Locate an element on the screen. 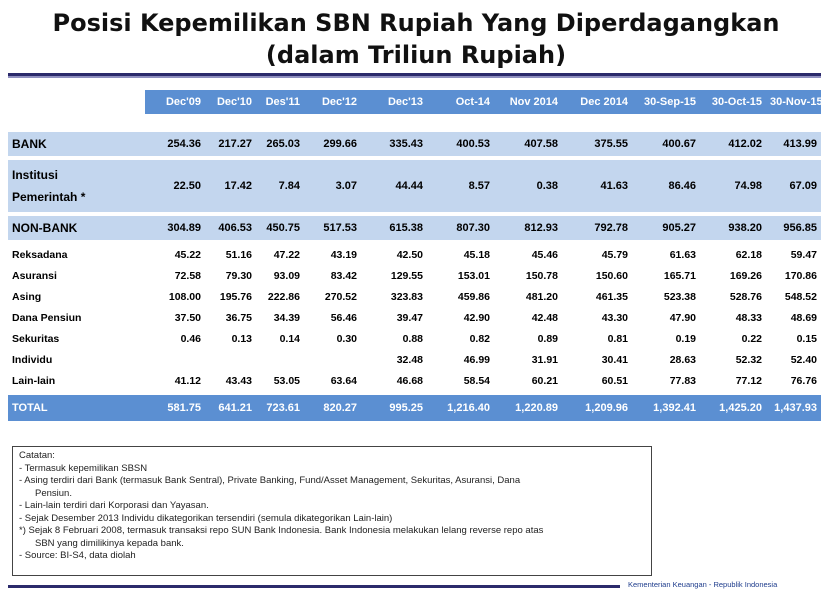 This screenshot has width=832, height=604. table-cell: 400.53 is located at coordinates (460, 144).